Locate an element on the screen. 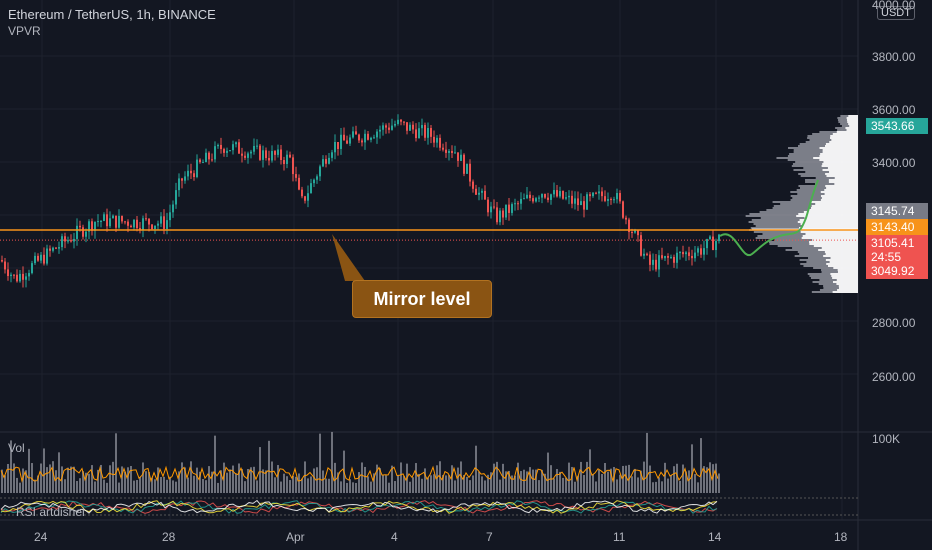 Image resolution: width=932 pixels, height=550 pixels. x-tick: 18 is located at coordinates (841, 537).